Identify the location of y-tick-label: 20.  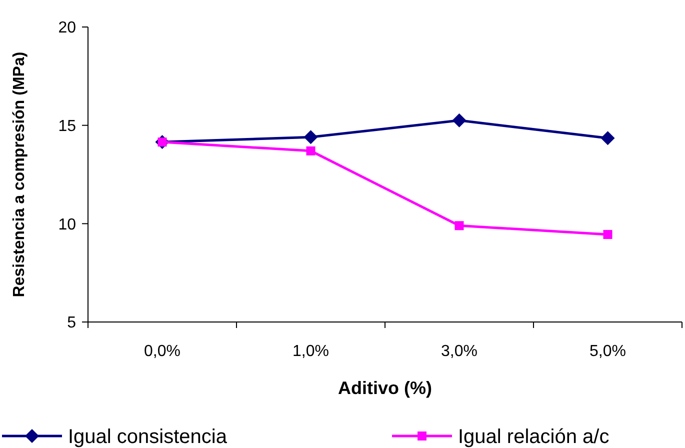
(67, 28).